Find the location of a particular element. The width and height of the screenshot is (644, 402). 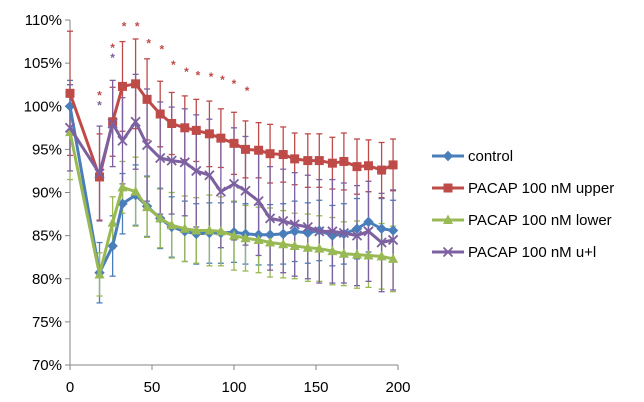

legend-label: PACAP 100 nM upper is located at coordinates (541, 188).